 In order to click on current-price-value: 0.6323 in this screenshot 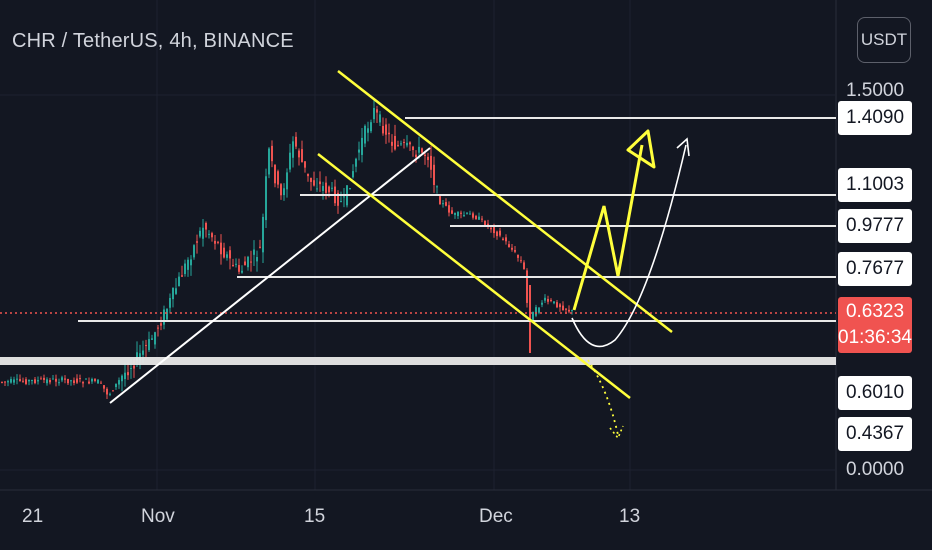, I will do `click(875, 311)`.